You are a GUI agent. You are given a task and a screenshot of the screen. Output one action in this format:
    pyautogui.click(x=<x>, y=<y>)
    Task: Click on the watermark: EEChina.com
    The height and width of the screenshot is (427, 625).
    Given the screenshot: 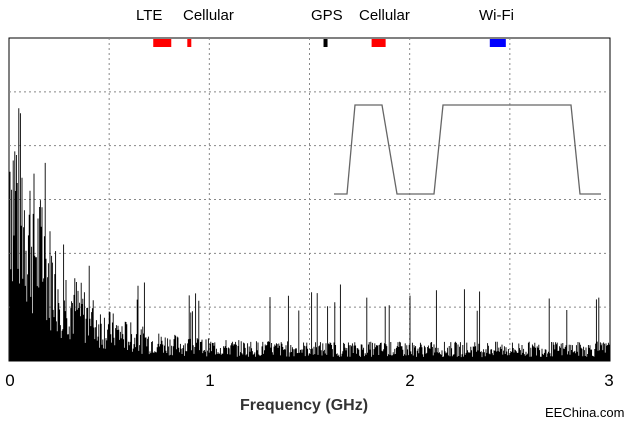 What is the action you would take?
    pyautogui.click(x=585, y=412)
    